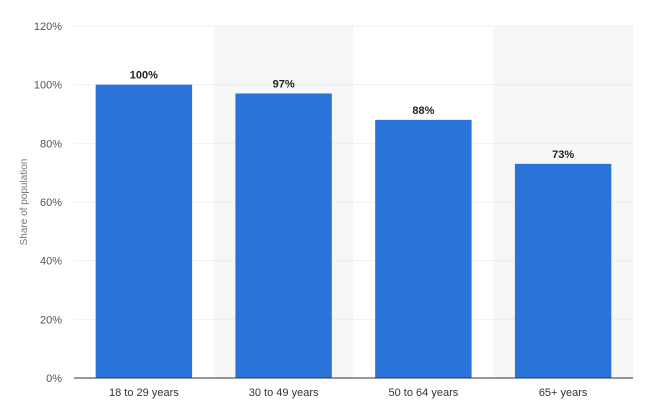 The image size is (645, 413). Describe the element at coordinates (423, 111) in the screenshot. I see `value-label-2: 88%` at that location.